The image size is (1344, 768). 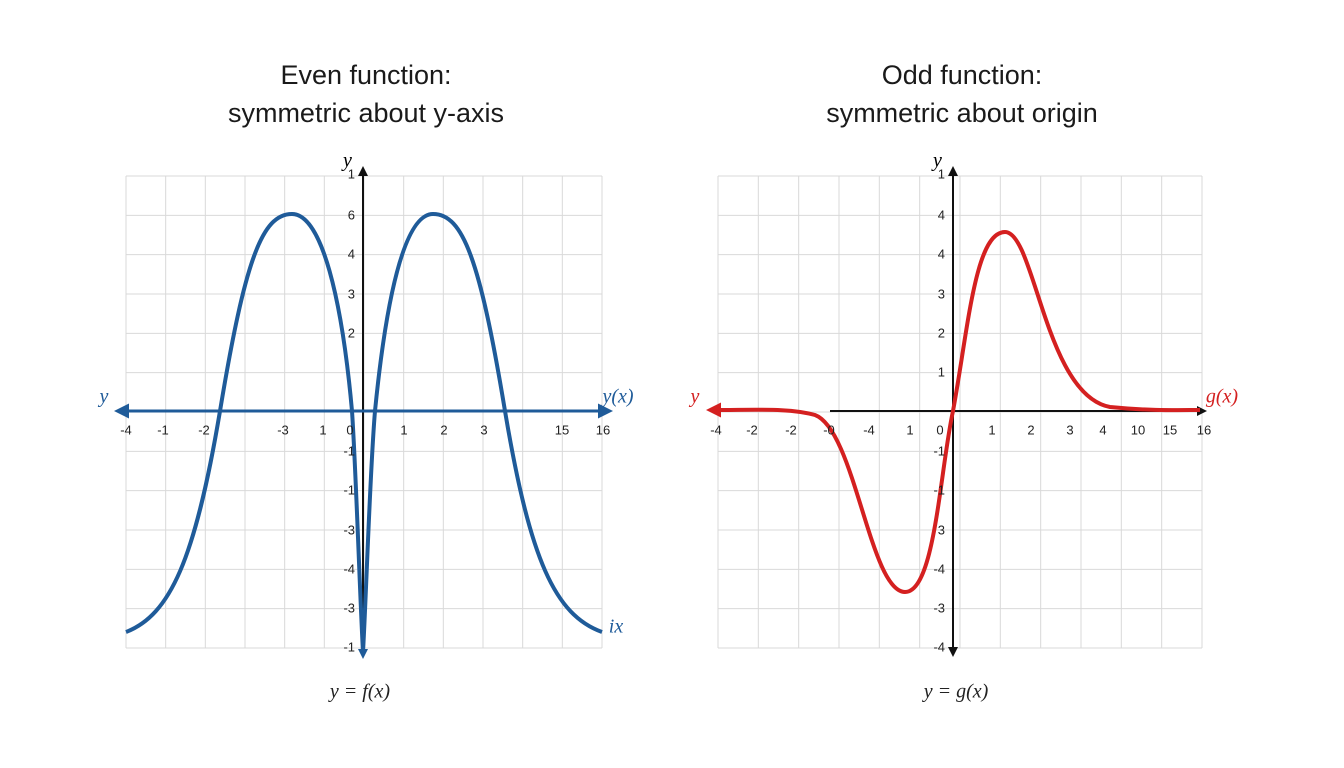 I want to click on curve-label: g(x), so click(x=1222, y=397).